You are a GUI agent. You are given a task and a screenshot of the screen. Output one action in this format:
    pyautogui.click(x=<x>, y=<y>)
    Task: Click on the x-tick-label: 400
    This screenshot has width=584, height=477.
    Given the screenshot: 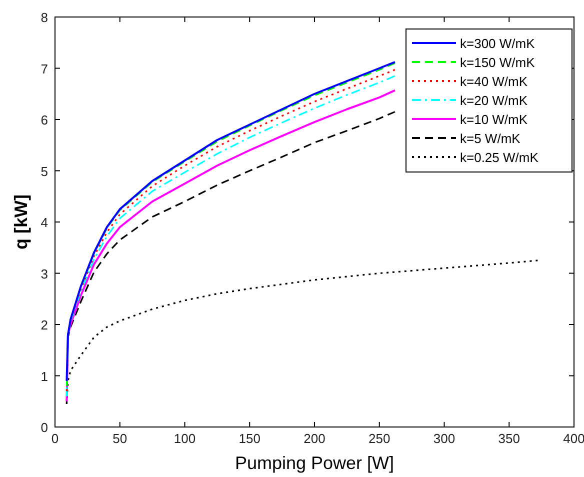 What is the action you would take?
    pyautogui.click(x=573, y=438)
    